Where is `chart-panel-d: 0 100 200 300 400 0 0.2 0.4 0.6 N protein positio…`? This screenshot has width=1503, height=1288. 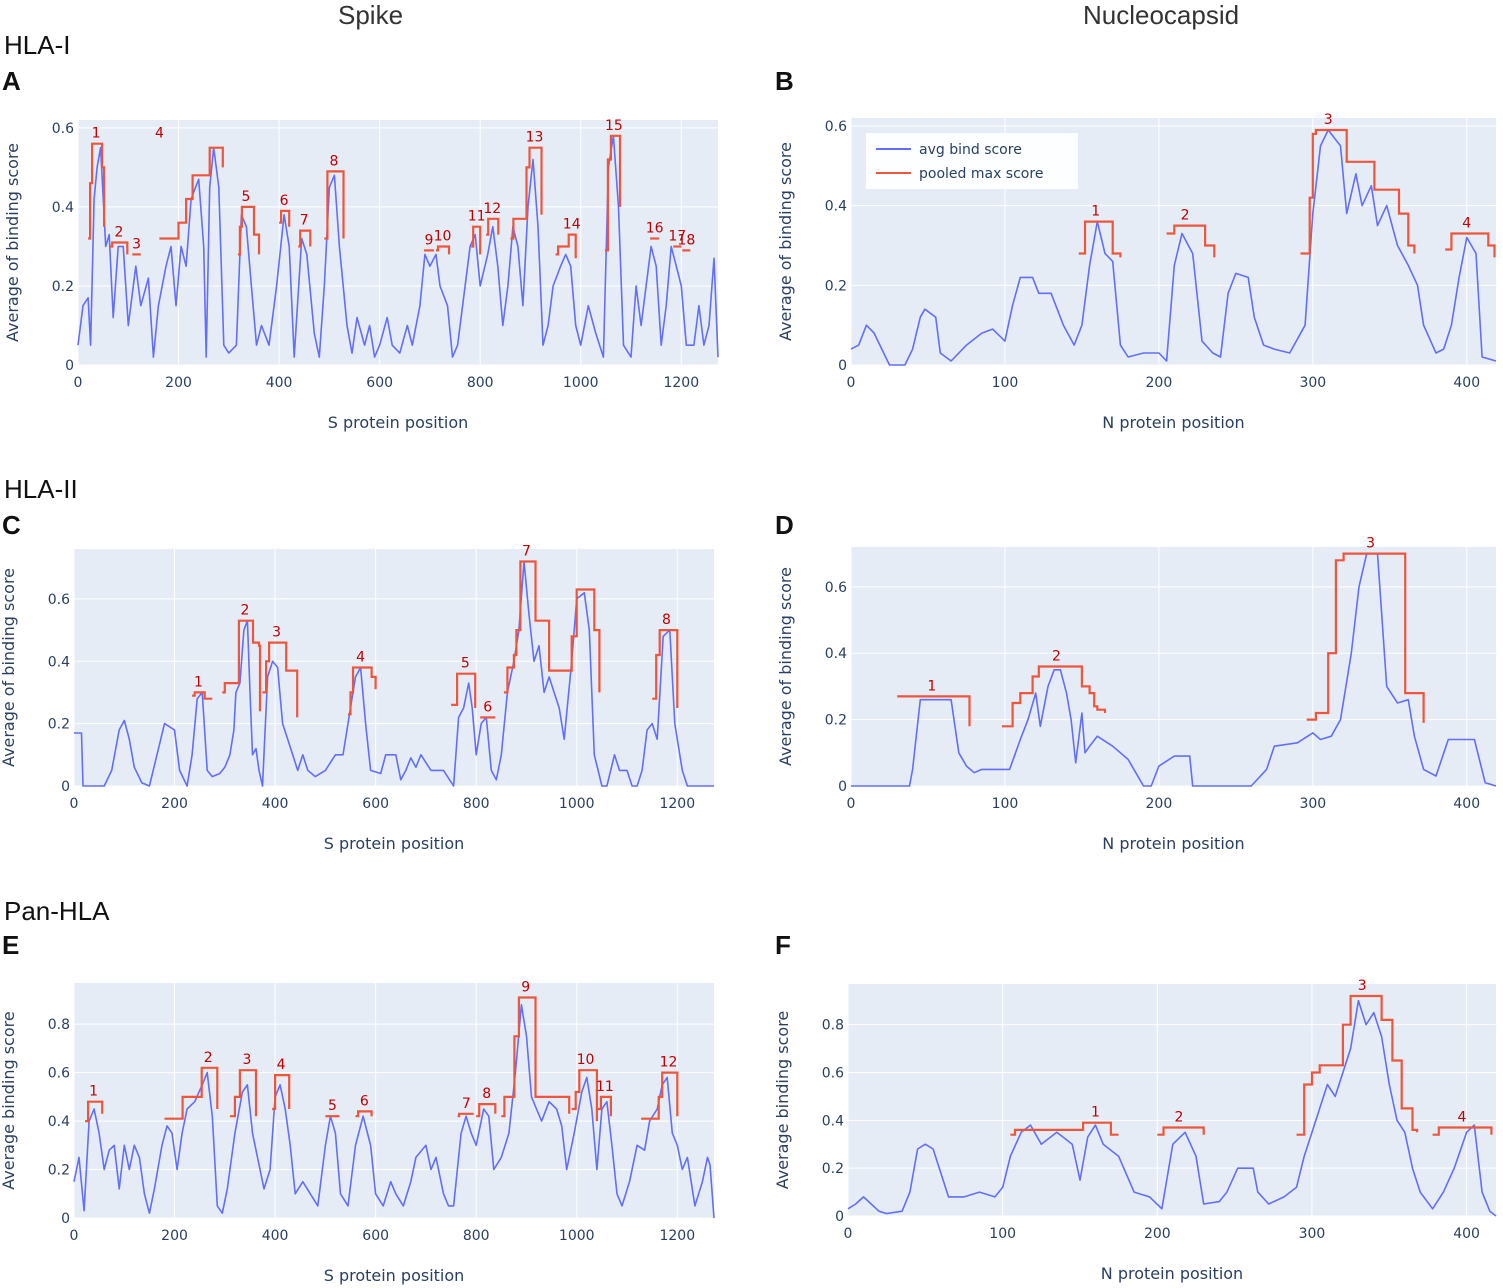
chart-panel-d: 0 100 200 300 400 0 0.2 0.4 0.6 N protein positio… is located at coordinates (1136, 694).